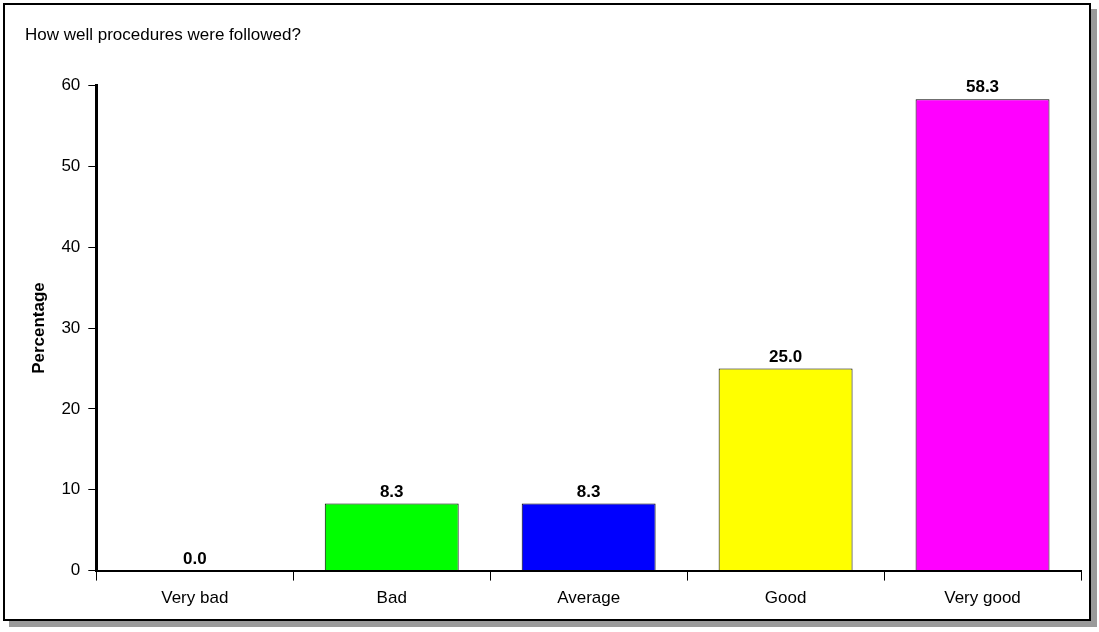 The height and width of the screenshot is (632, 1099). What do you see at coordinates (785, 598) in the screenshot?
I see `x-tick-label: Good` at bounding box center [785, 598].